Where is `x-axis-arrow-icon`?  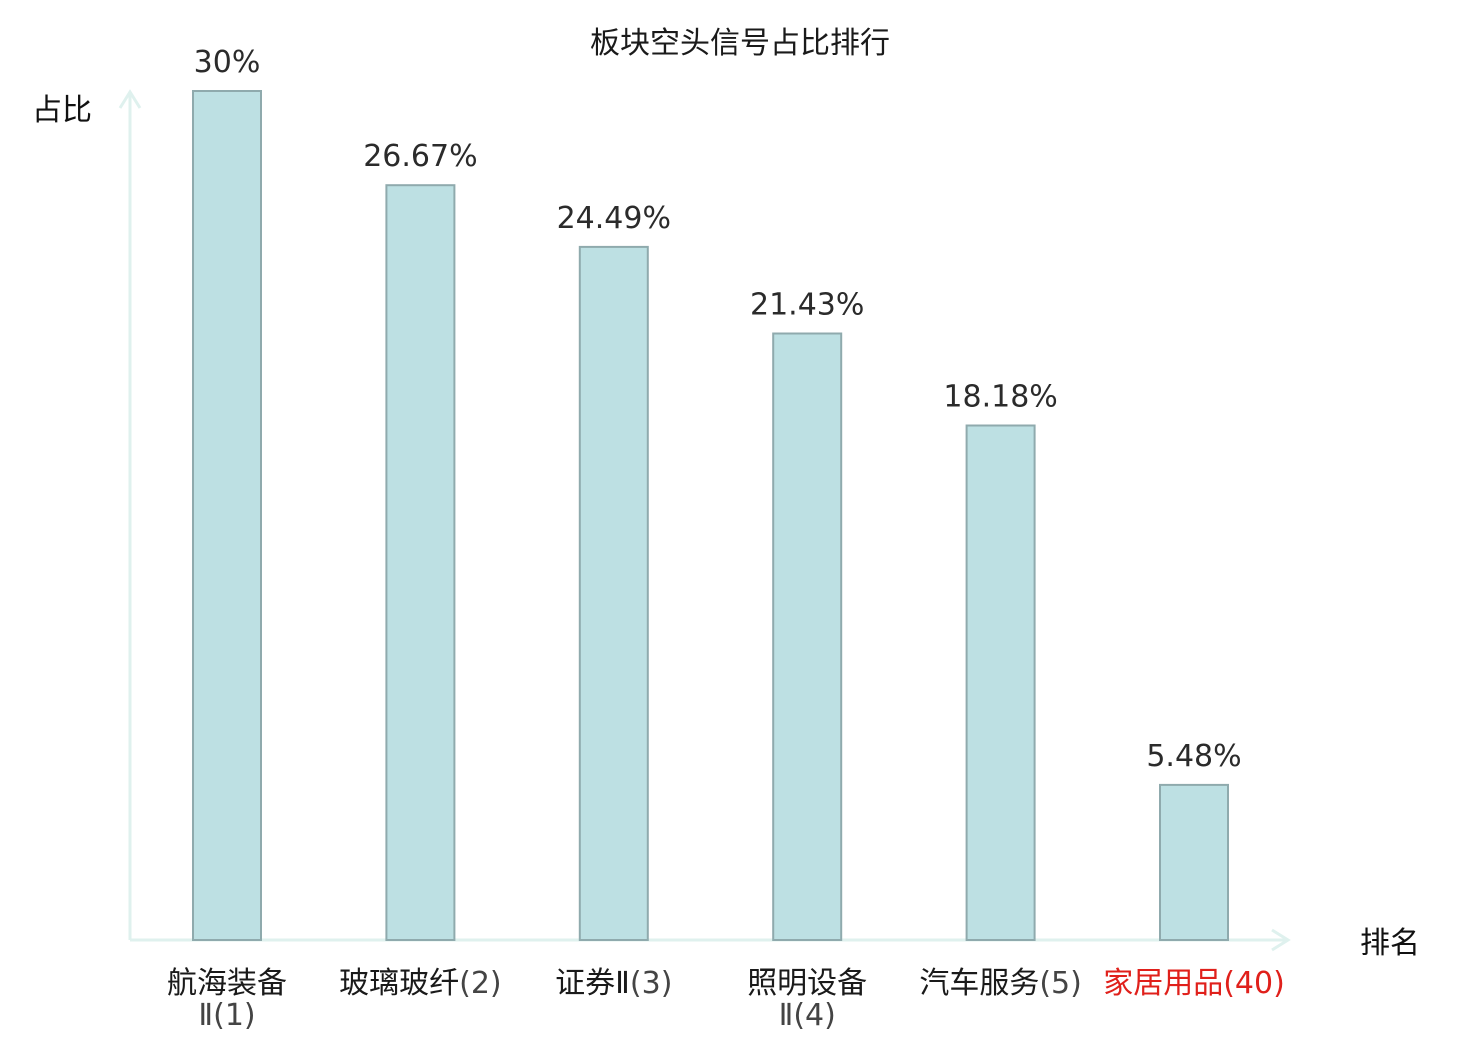 x-axis-arrow-icon is located at coordinates (1281, 940).